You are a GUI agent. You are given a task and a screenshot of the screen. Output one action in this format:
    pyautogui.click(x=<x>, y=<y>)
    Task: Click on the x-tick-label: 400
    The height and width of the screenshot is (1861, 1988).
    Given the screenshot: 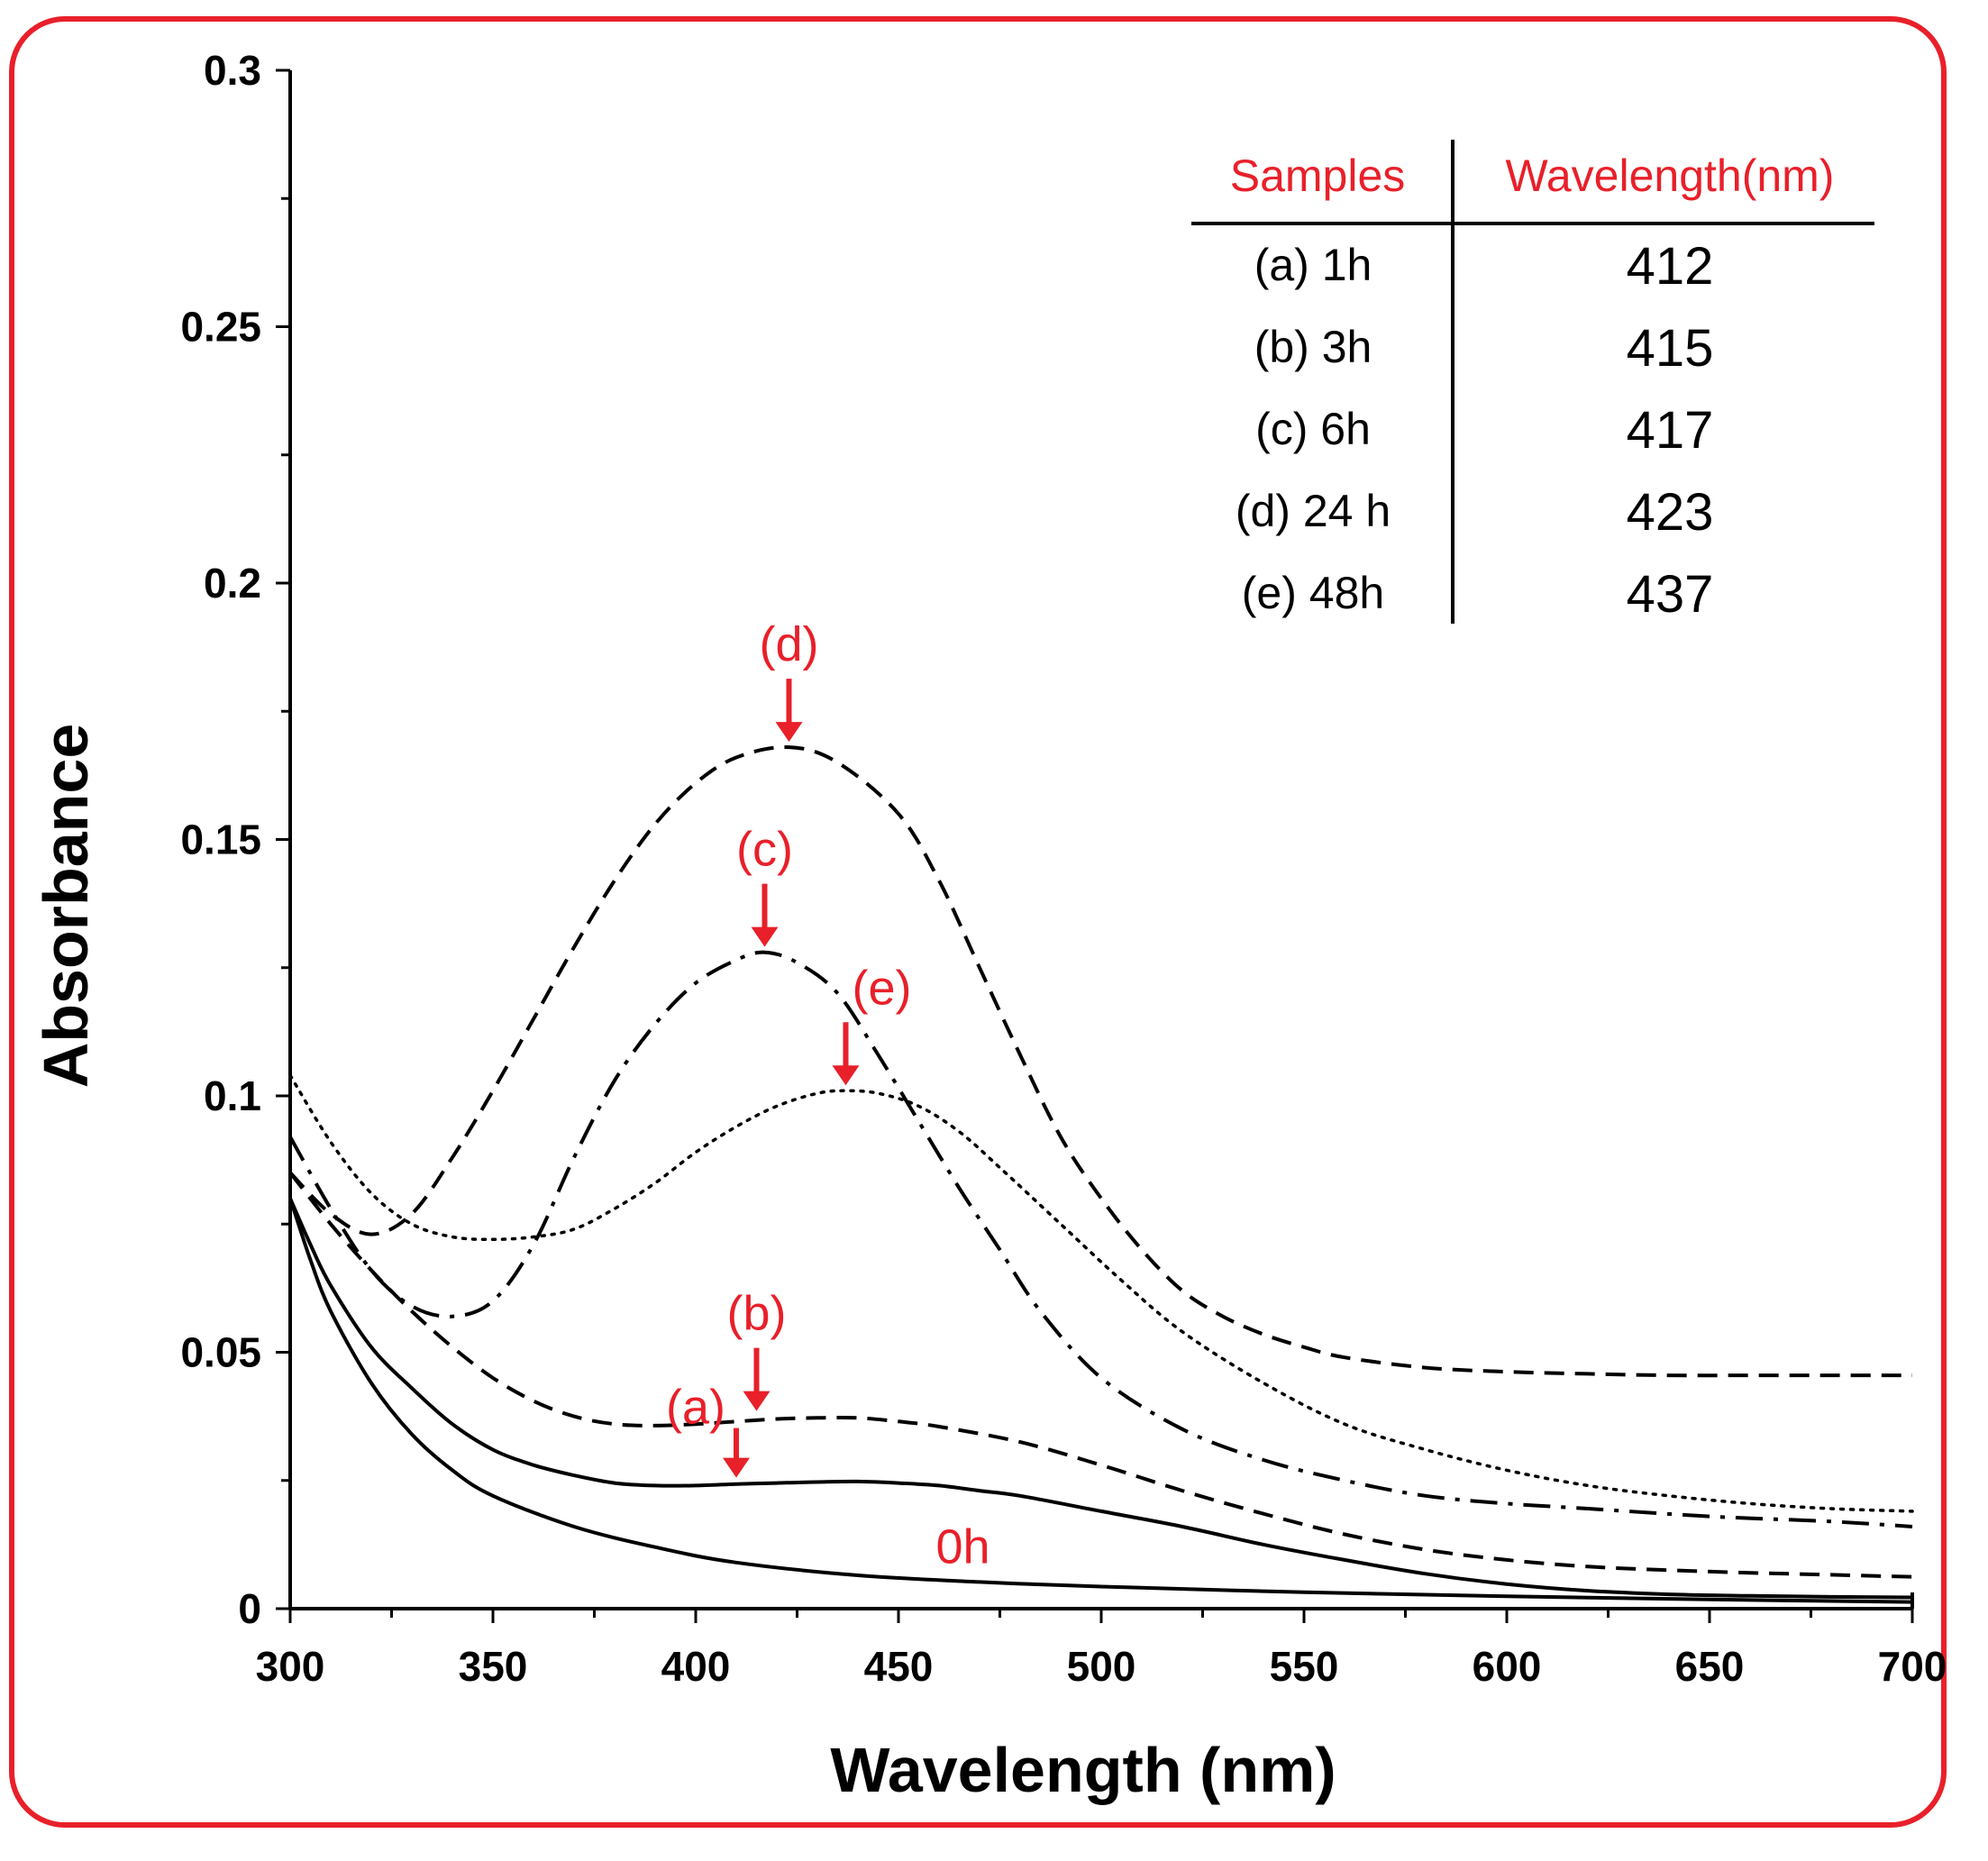 What is the action you would take?
    pyautogui.click(x=696, y=1666)
    